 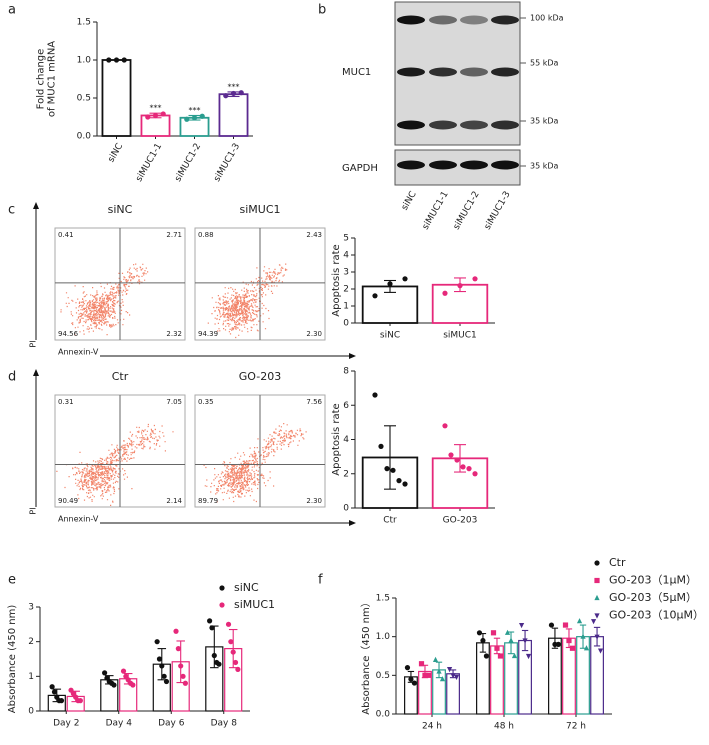 I want to click on y-tick-label: 1.5, so click(x=84, y=23).